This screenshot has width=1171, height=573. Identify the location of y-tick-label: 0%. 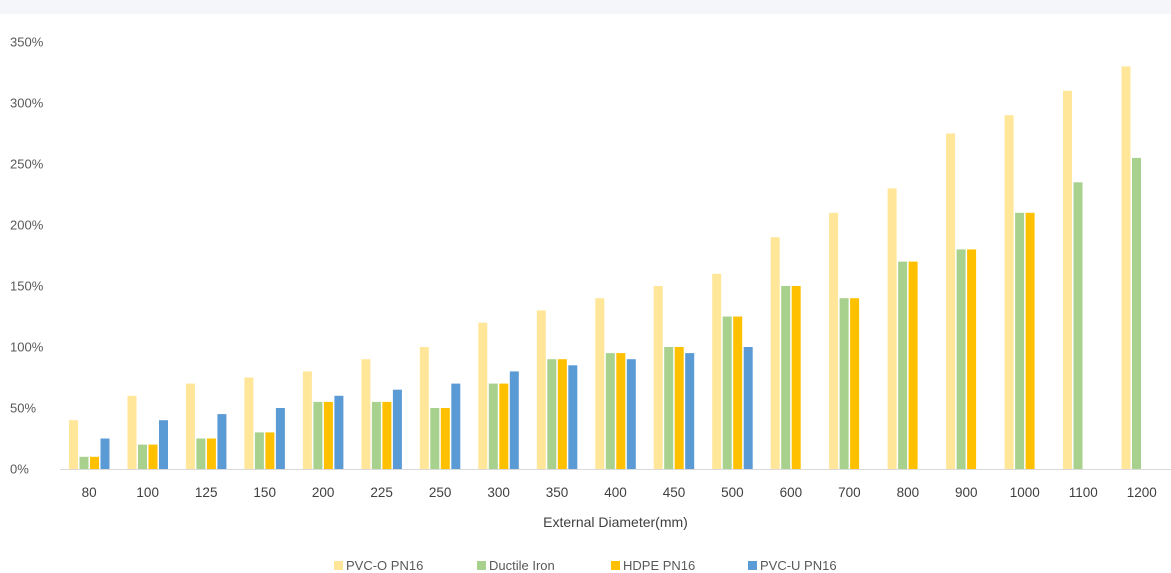
(19, 469).